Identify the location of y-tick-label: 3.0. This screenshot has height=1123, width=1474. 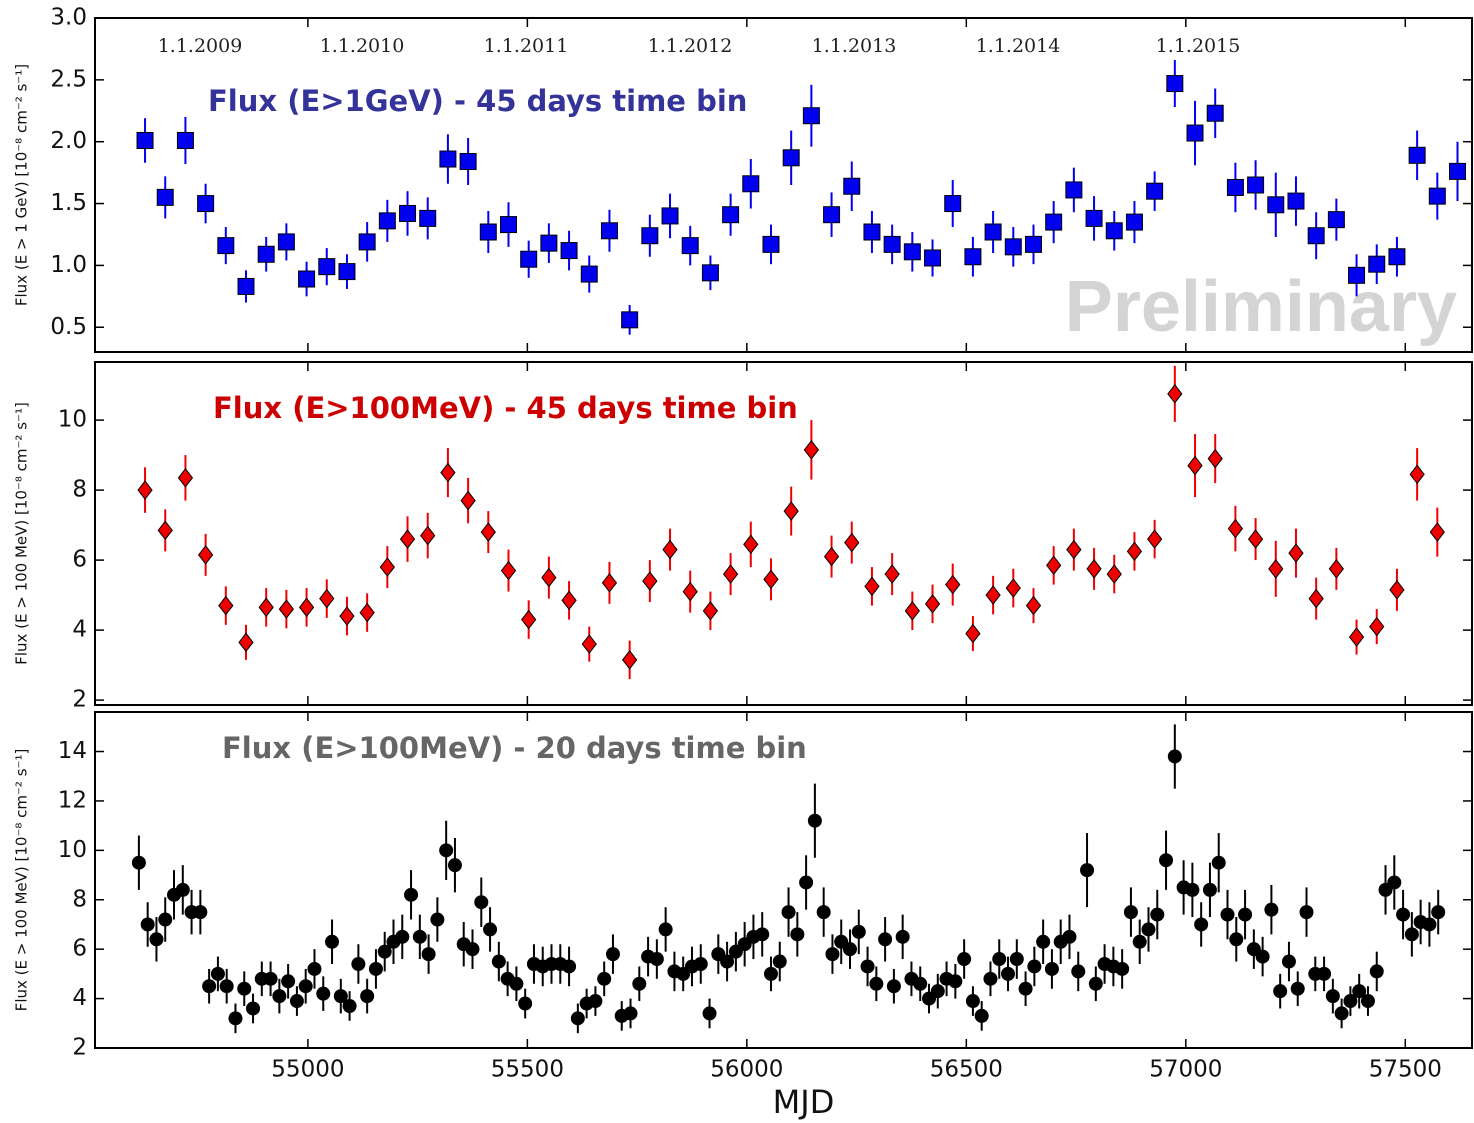
(68, 18).